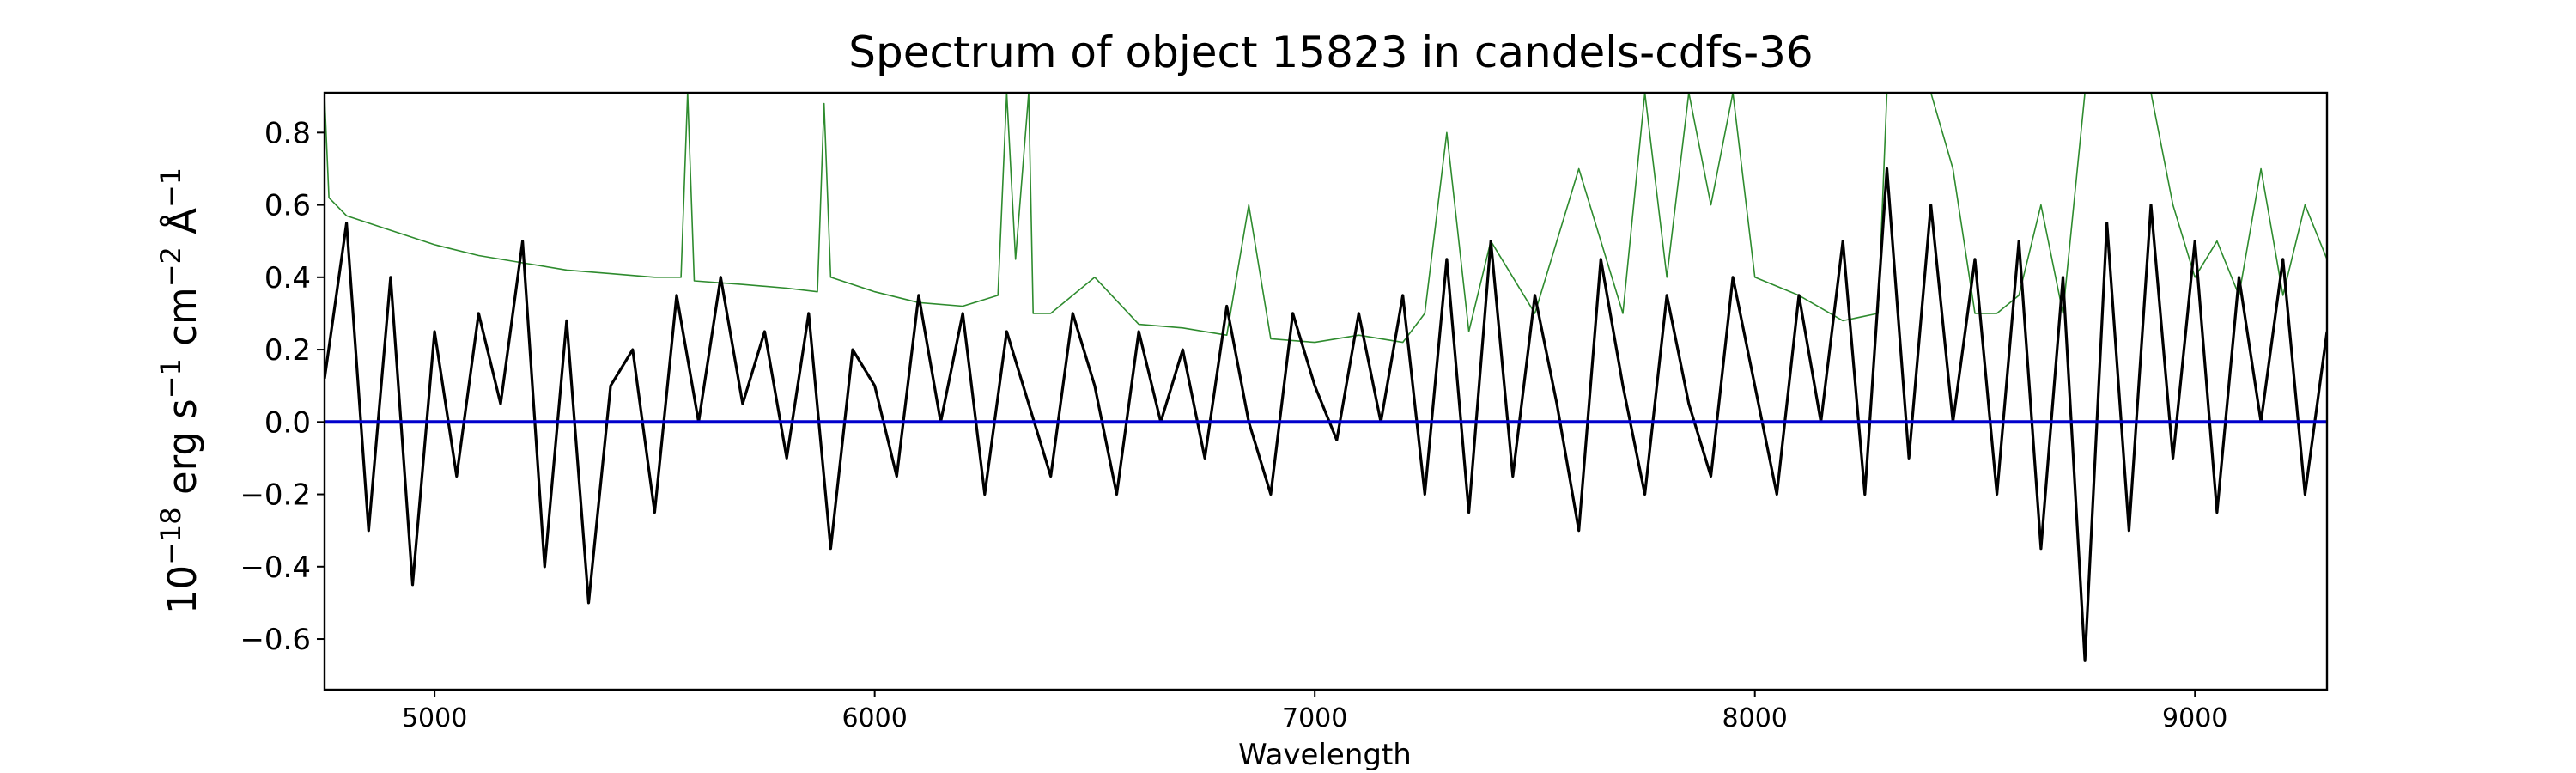 The width and height of the screenshot is (2576, 773). I want to click on y-axis-label: 10−18 erg s−1 cm−2 Å−1, so click(180, 390).